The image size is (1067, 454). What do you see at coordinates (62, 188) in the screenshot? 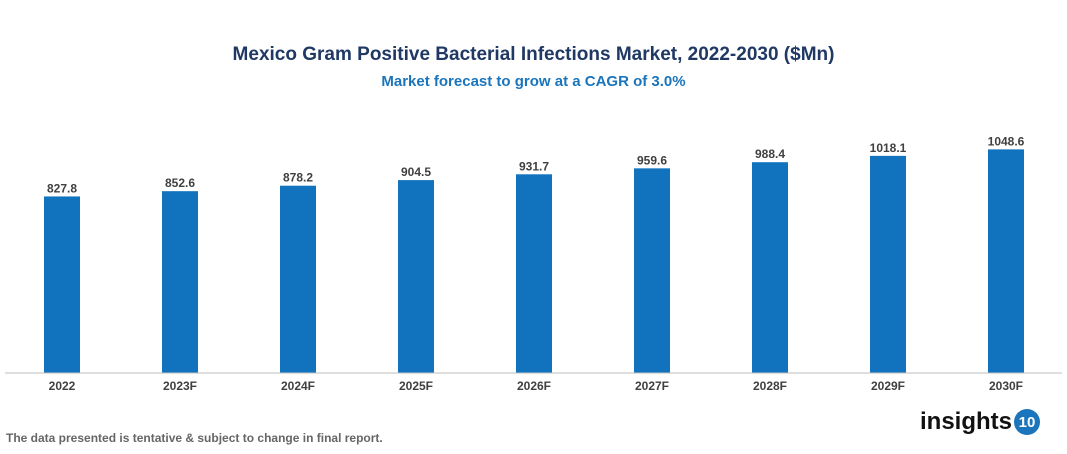
I see `data-label: 827.8` at bounding box center [62, 188].